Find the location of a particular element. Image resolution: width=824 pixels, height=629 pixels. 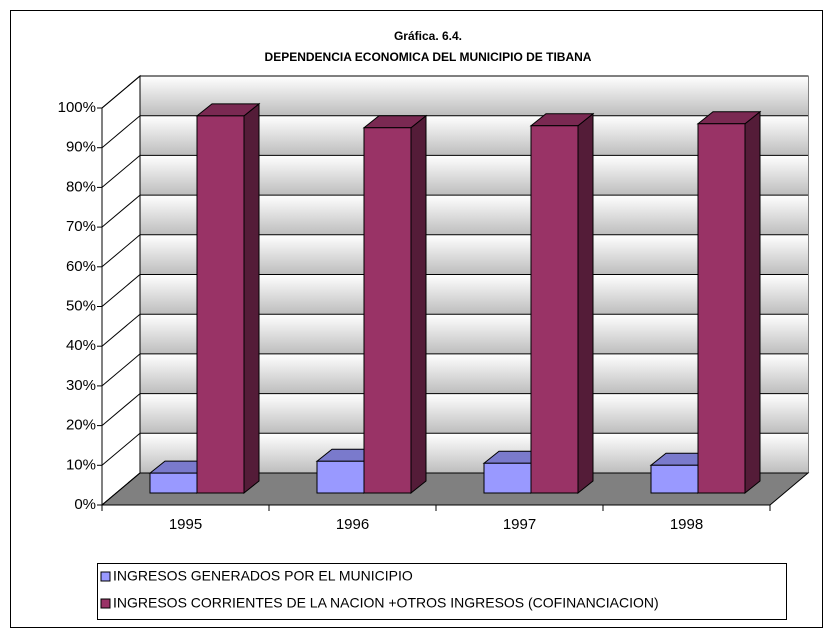

x-tick-label: 1997 is located at coordinates (519, 524).